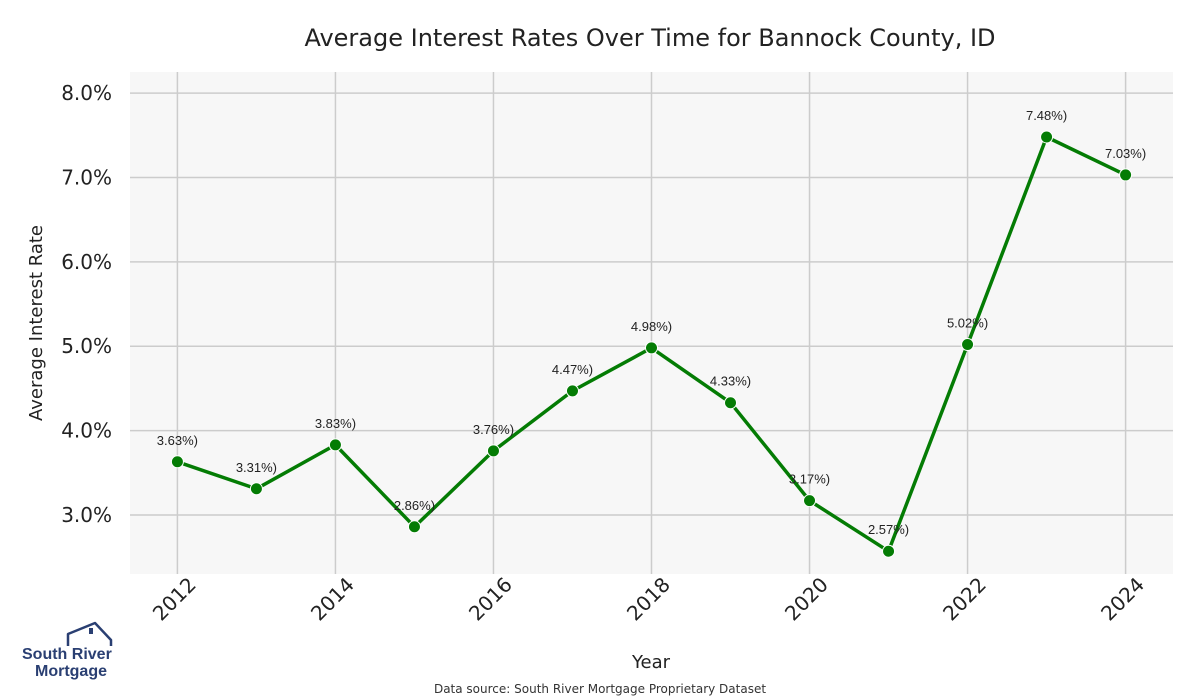 Image resolution: width=1200 pixels, height=700 pixels. I want to click on y-axis-label: Average Interest Rate, so click(36, 323).